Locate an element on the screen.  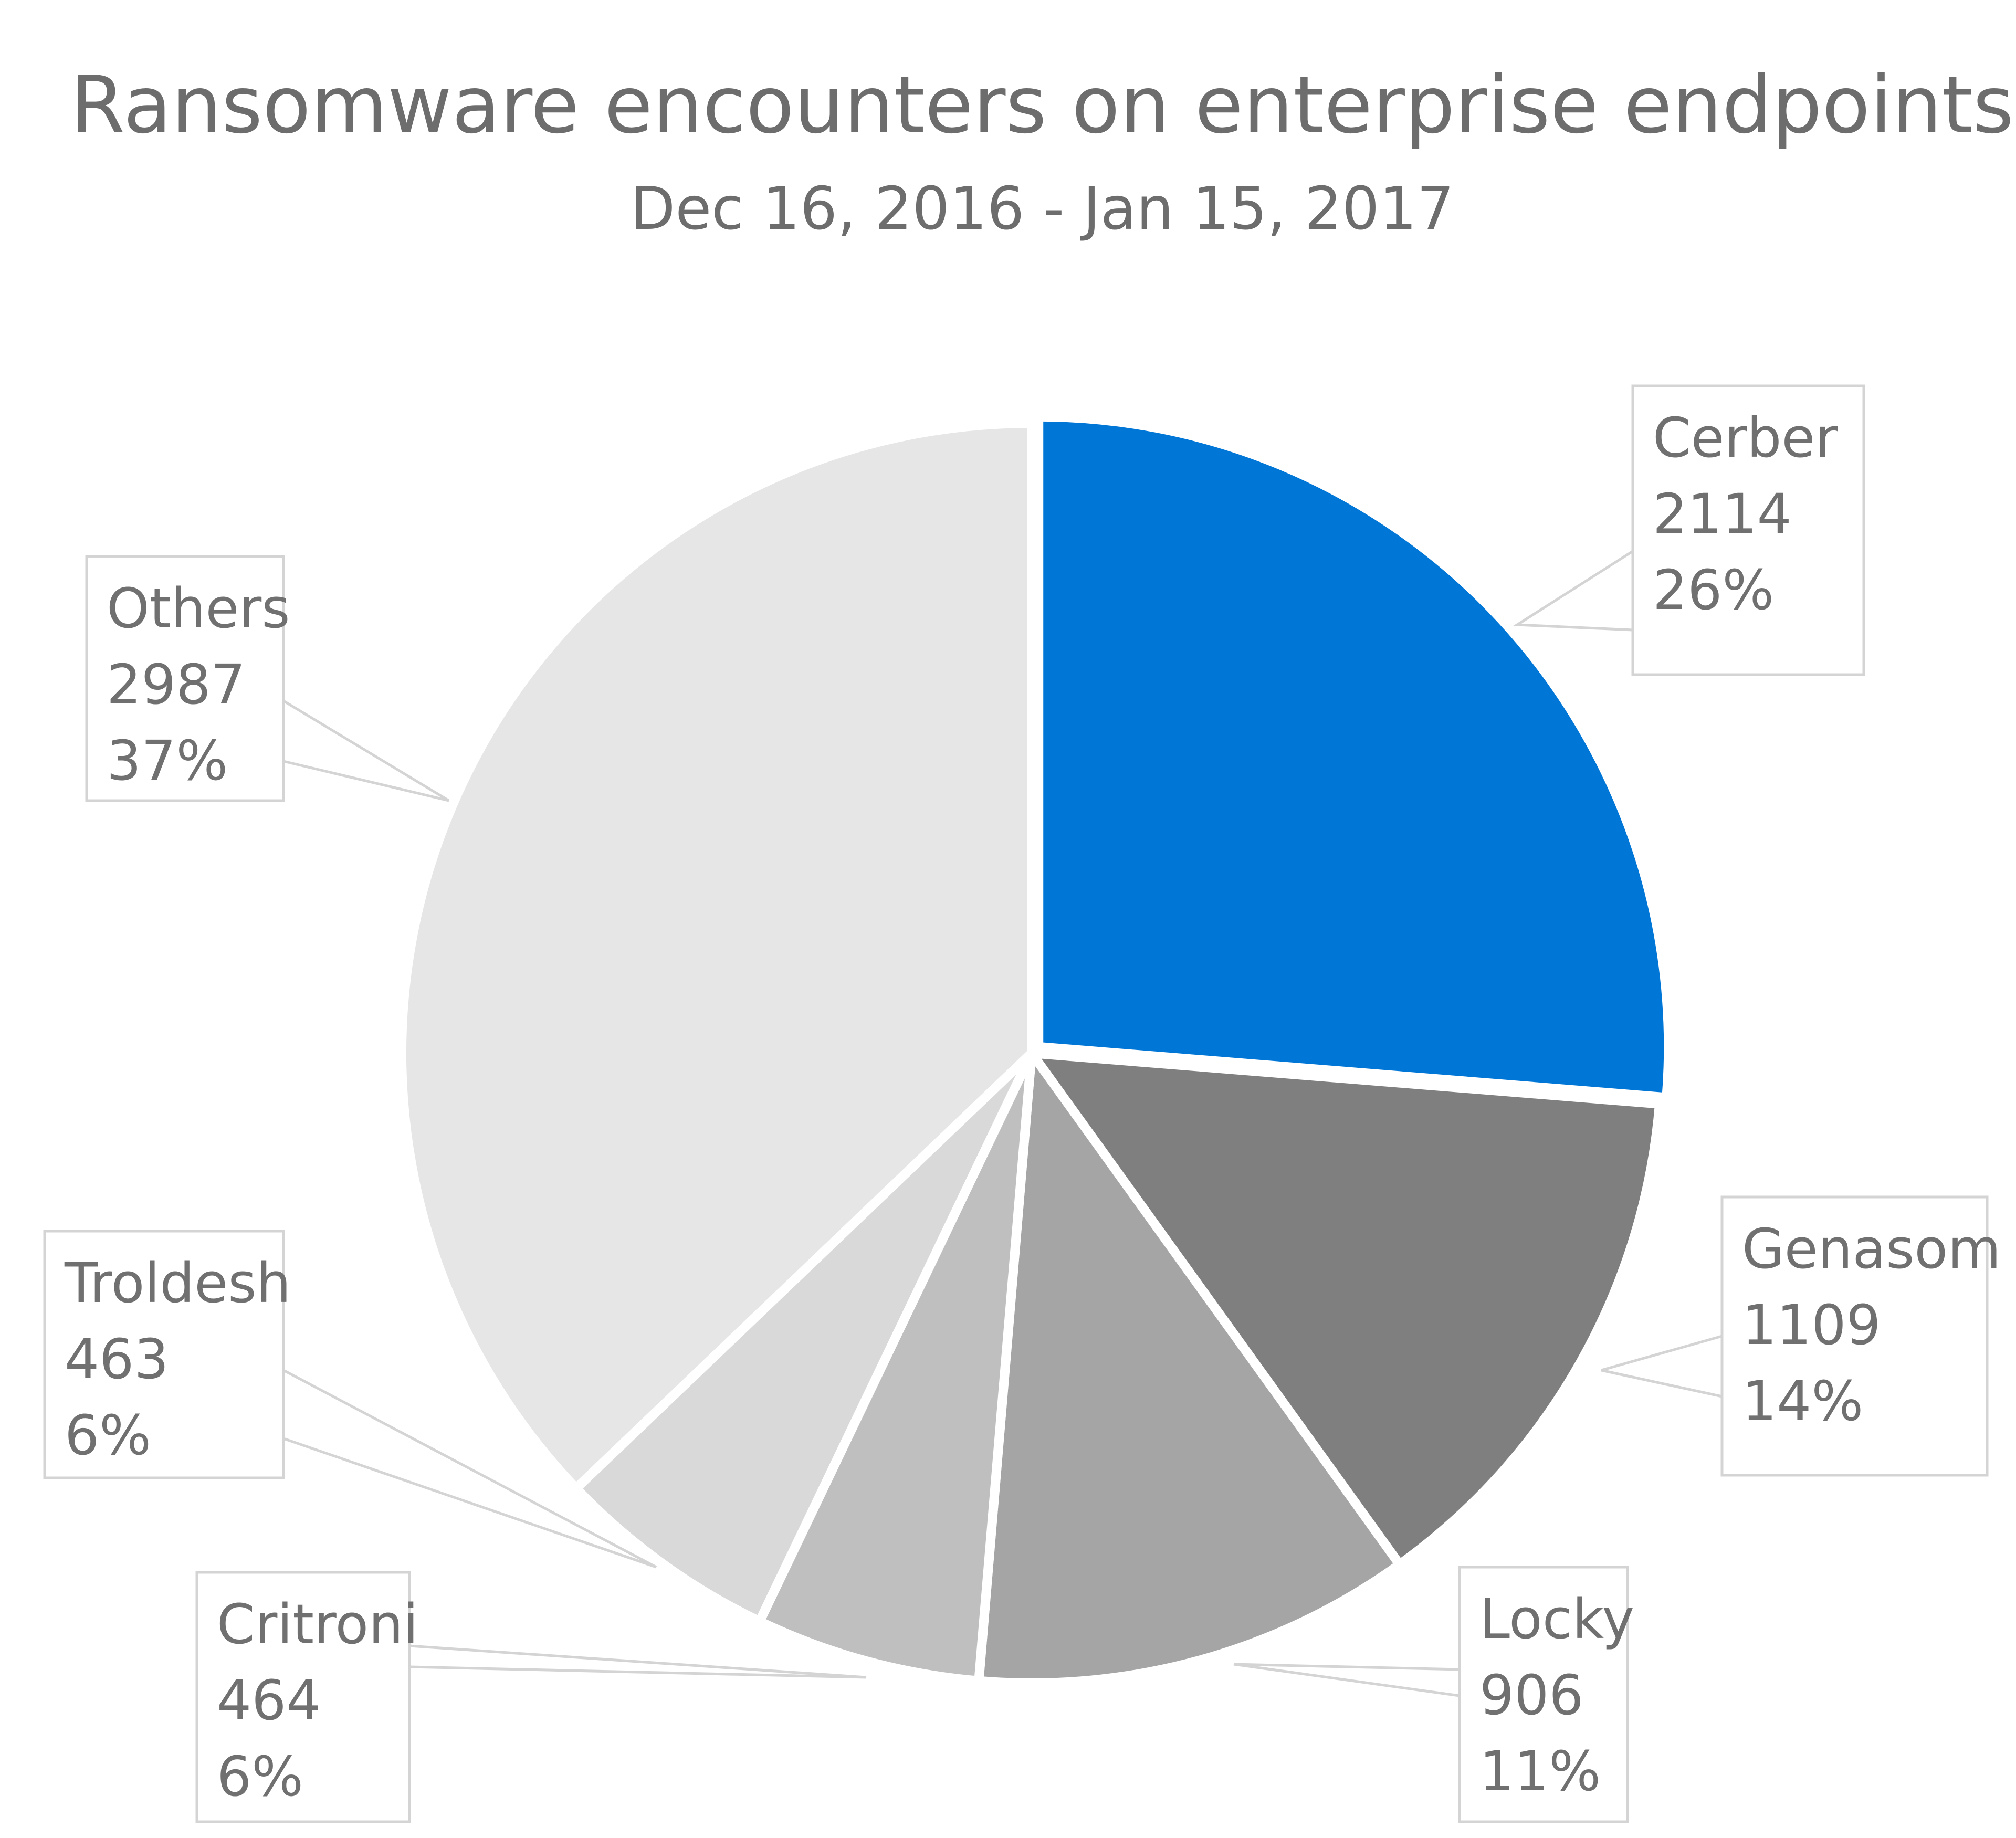
pie-slice-cerber is located at coordinates (1354, 757).